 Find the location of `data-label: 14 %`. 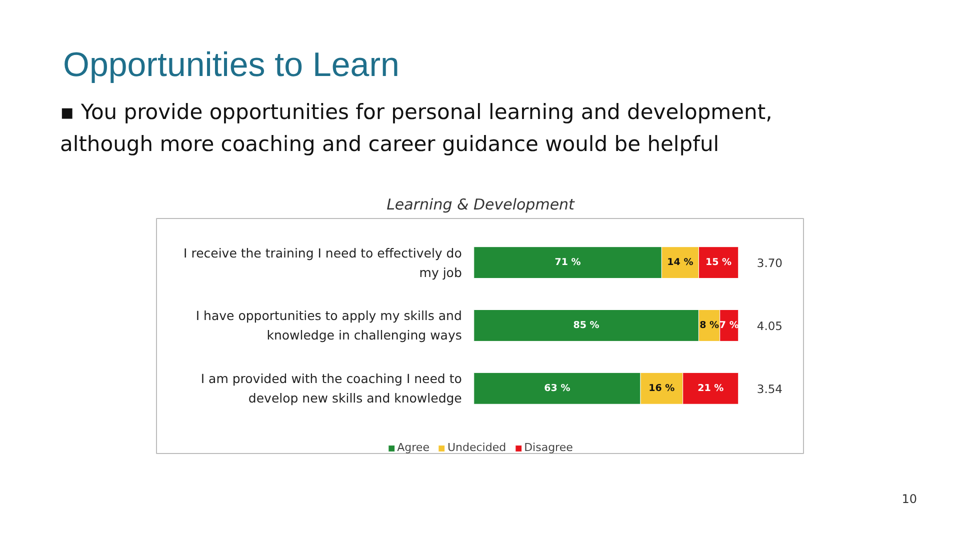

data-label: 14 % is located at coordinates (680, 262).